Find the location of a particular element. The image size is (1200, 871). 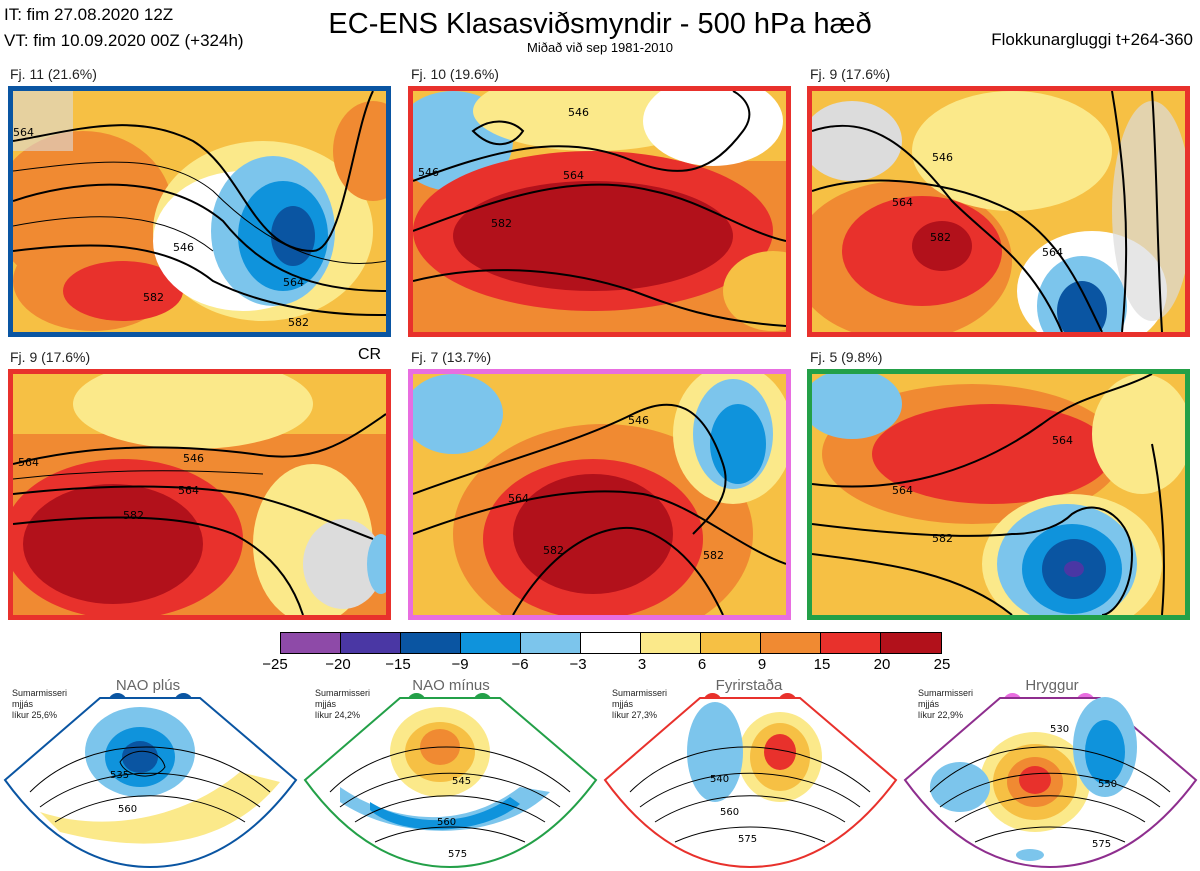

anomaly-colorbar is located at coordinates (611, 643).